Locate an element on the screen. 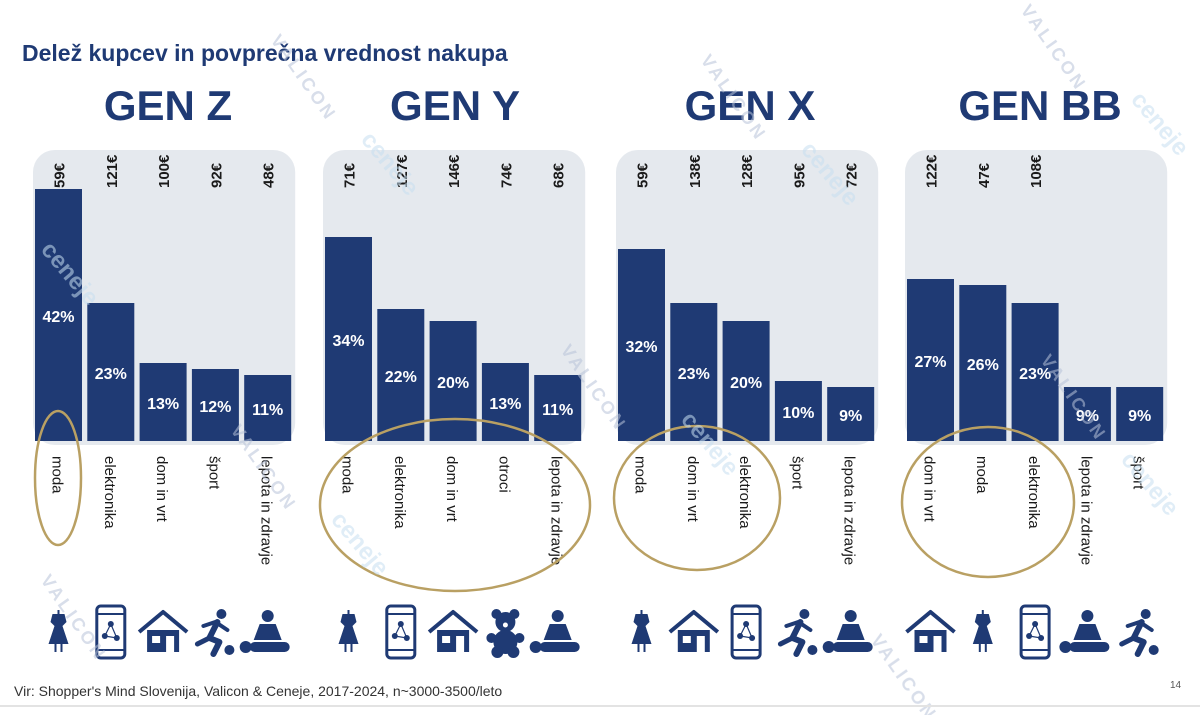  average-purchase-label: 48€ is located at coordinates (269, 175).